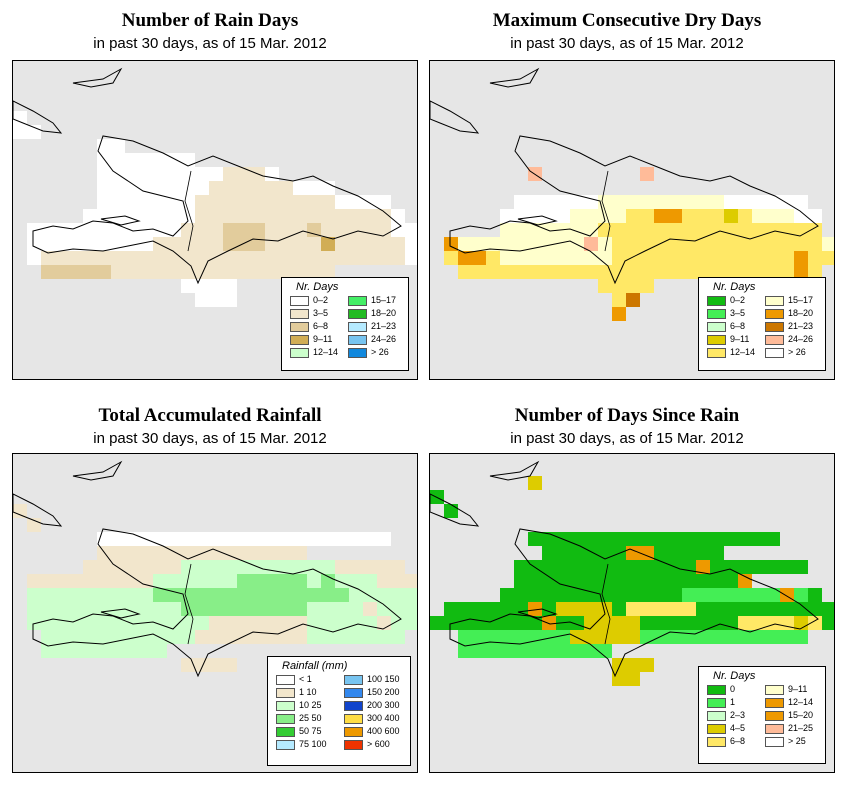 This screenshot has height=793, width=853. What do you see at coordinates (627, 20) in the screenshot?
I see `panel-title: Maximum Consecutive Dry Days` at bounding box center [627, 20].